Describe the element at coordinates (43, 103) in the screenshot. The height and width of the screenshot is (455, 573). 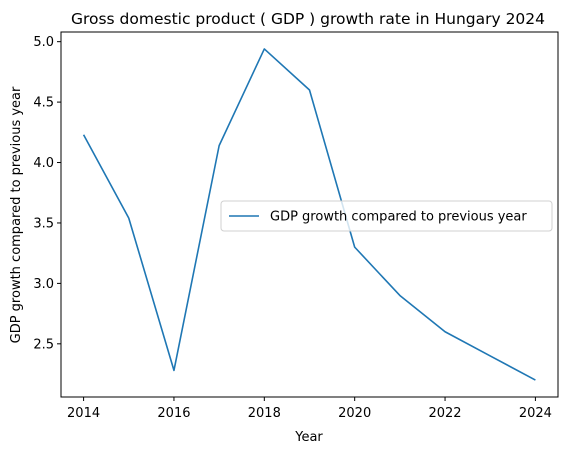
I see `y-tick-label: 4.5` at that location.